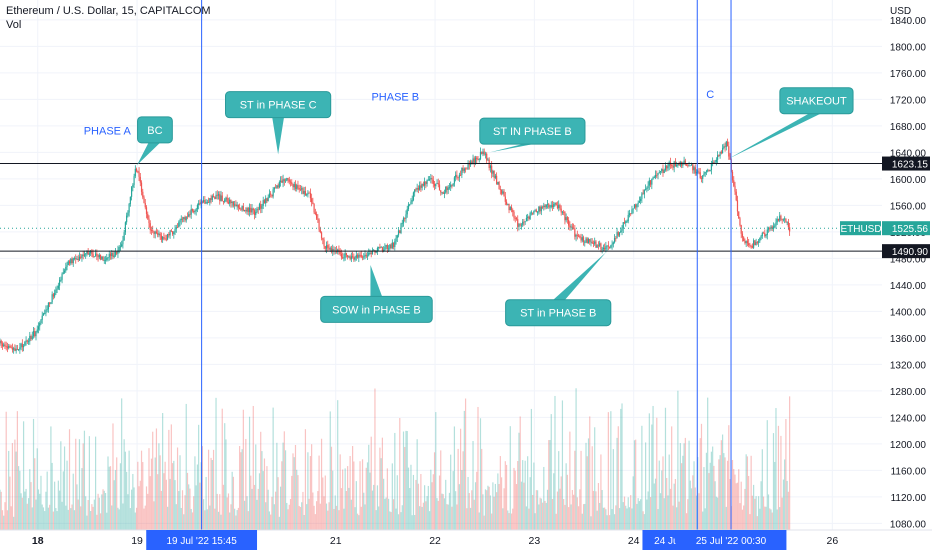 This screenshot has width=932, height=550. Describe the element at coordinates (816, 102) in the screenshot. I see `callout-label: SHAKEOUT` at that location.